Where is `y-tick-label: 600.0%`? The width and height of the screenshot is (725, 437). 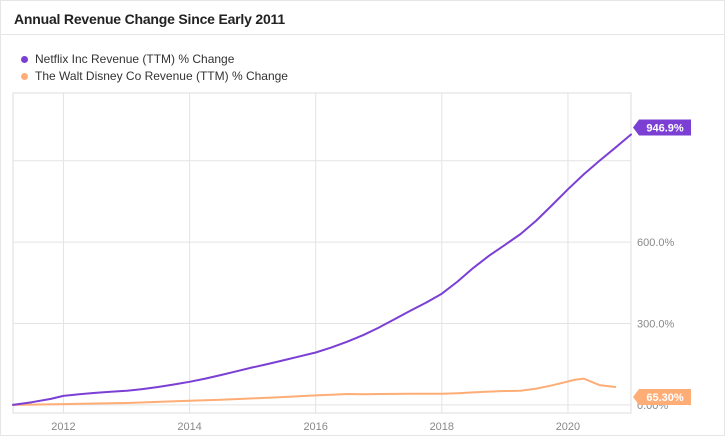 y-tick-label: 600.0% is located at coordinates (656, 243).